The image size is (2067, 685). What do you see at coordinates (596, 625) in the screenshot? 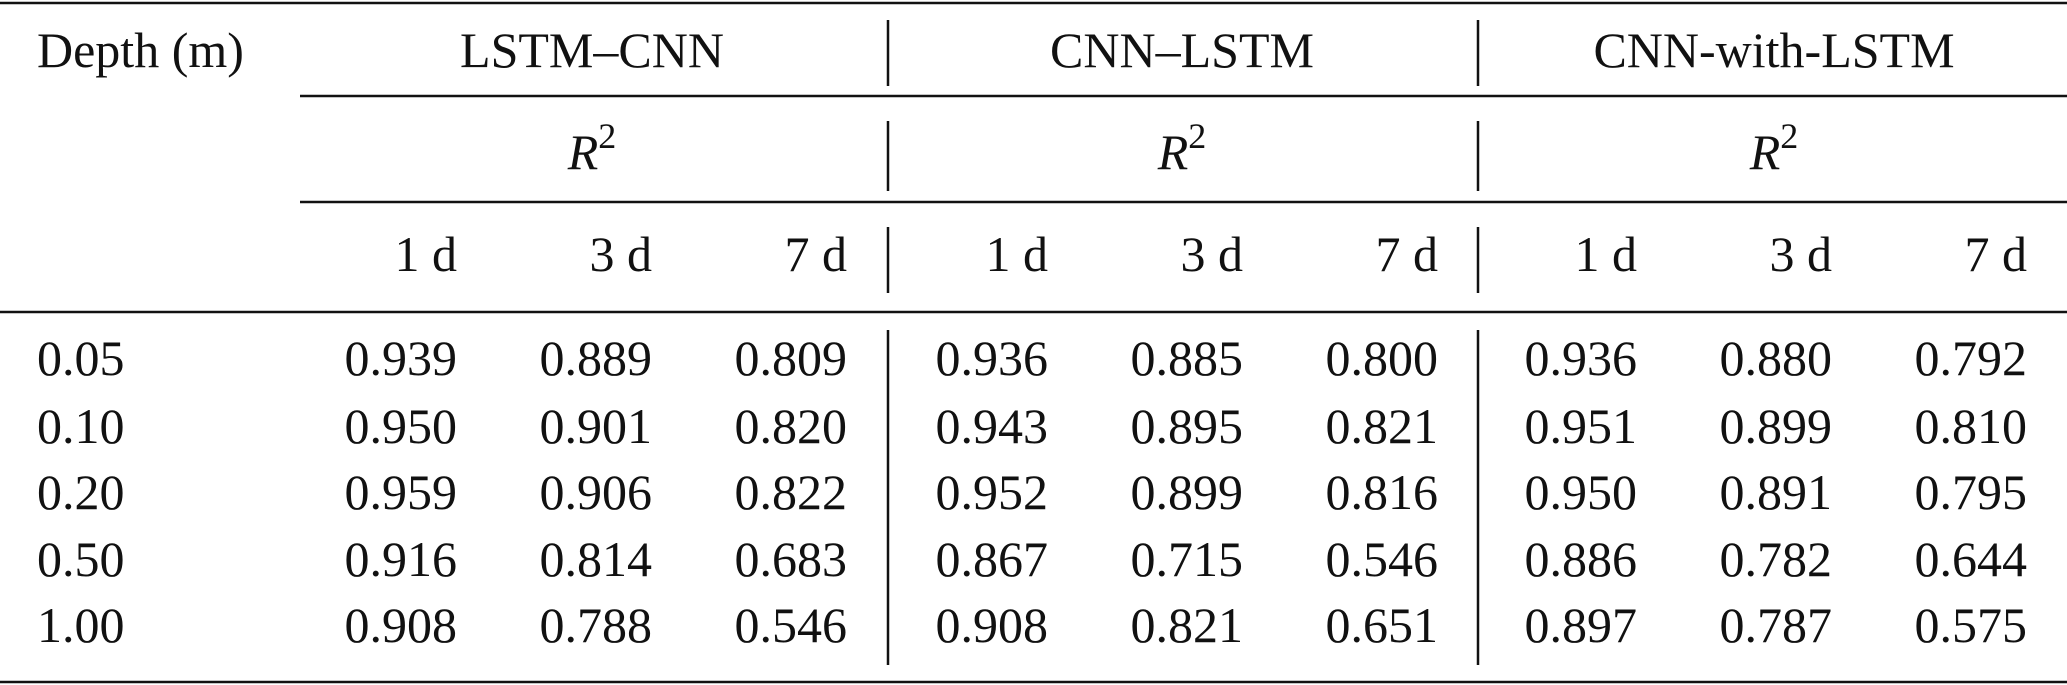
I see `value-cell: 0.788` at bounding box center [596, 625].